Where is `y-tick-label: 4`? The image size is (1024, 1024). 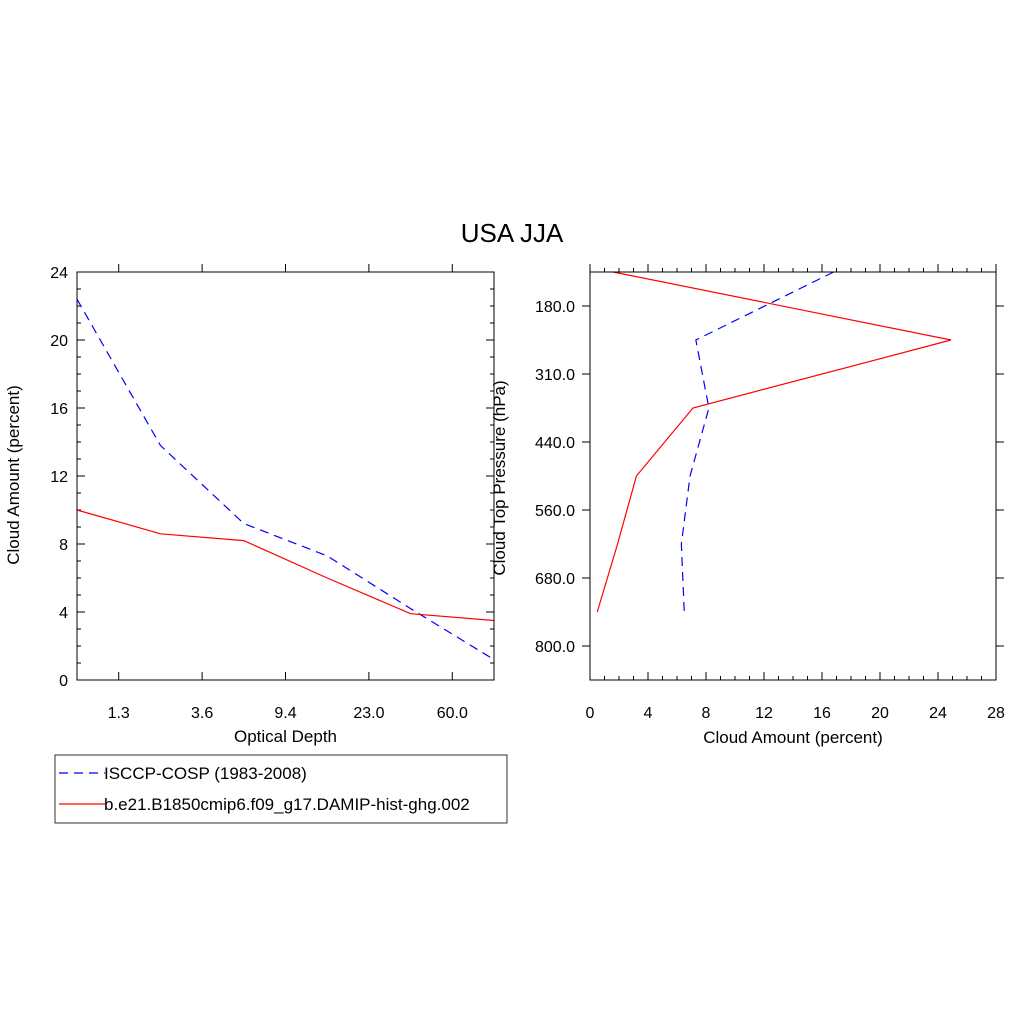
y-tick-label: 4 is located at coordinates (63, 613).